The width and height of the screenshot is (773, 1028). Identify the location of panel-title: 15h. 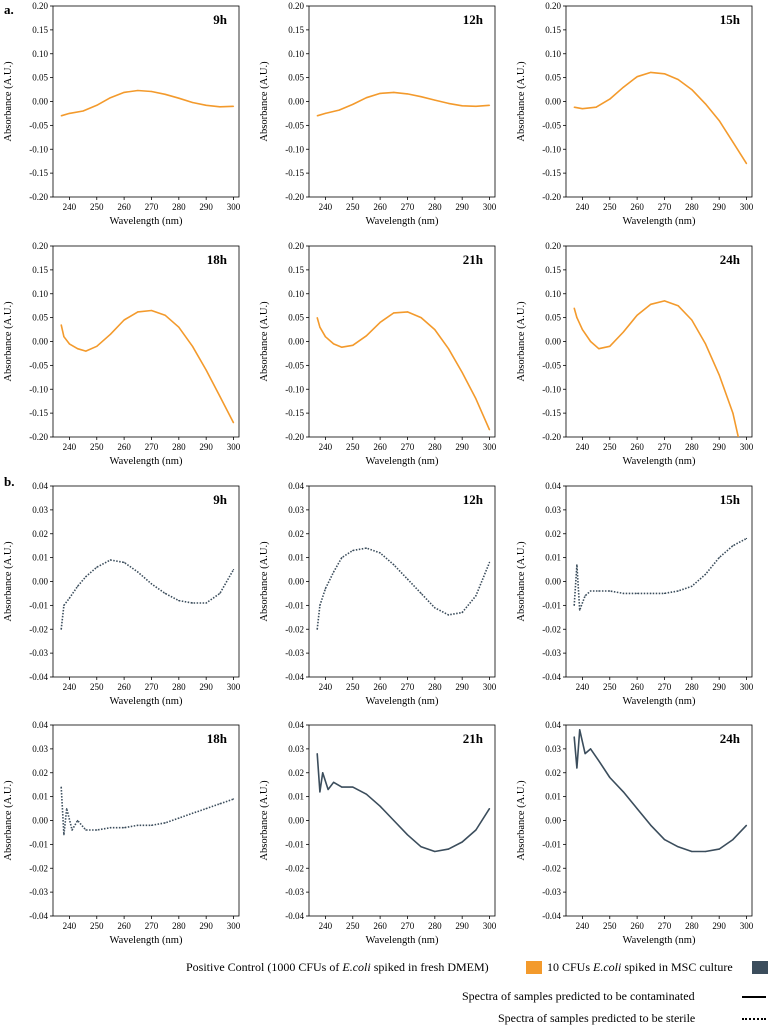
(730, 19).